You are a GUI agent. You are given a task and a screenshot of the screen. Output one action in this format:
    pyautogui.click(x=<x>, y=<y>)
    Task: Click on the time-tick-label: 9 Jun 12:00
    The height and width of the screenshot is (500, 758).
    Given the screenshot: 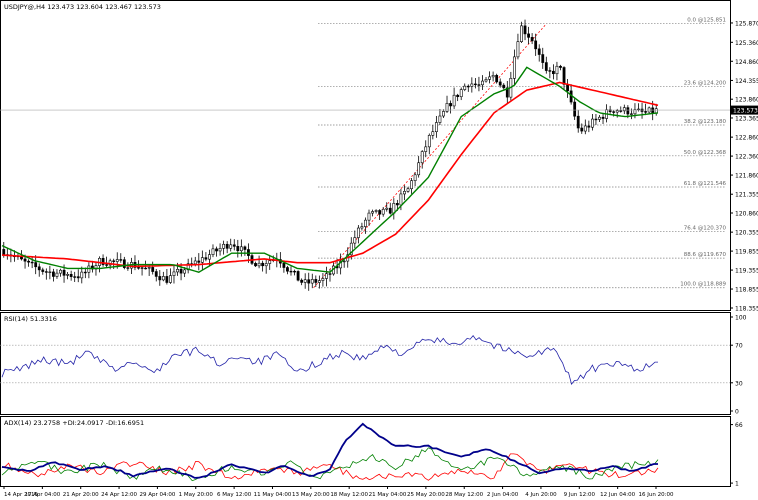 What is the action you would take?
    pyautogui.click(x=580, y=495)
    